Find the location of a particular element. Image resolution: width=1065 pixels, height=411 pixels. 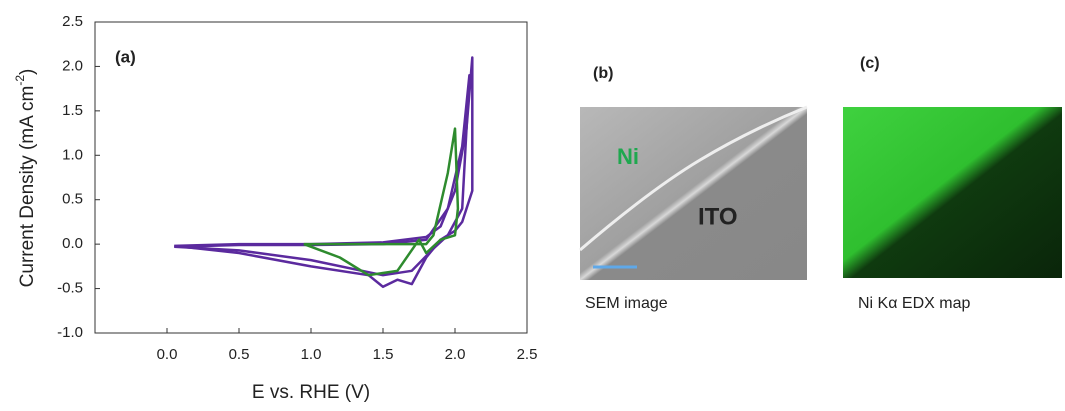

y-label-sup: -2 is located at coordinates (20, 80).